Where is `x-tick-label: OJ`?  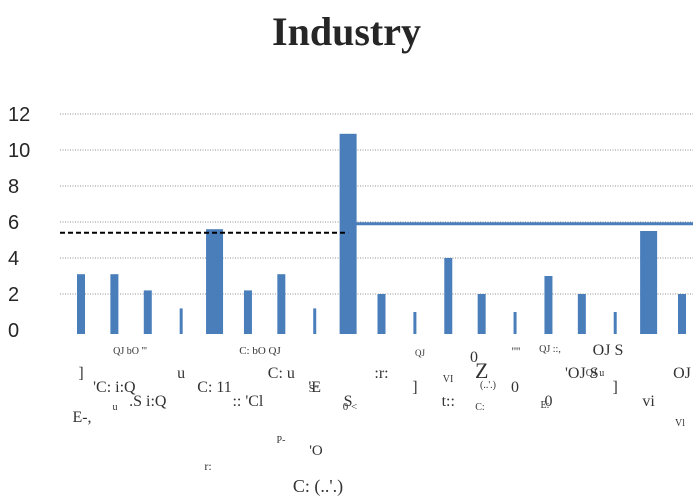
x-tick-label: OJ is located at coordinates (682, 373).